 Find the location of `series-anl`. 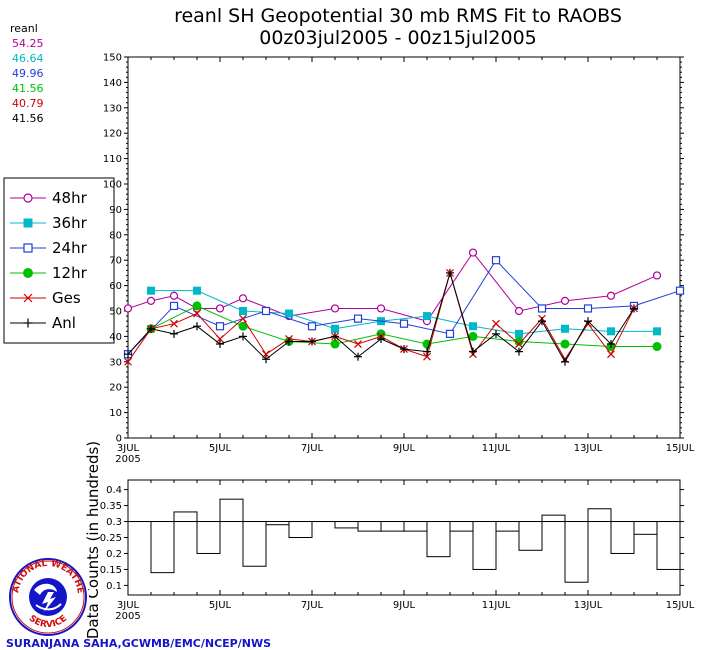

series-anl is located at coordinates (381, 317).